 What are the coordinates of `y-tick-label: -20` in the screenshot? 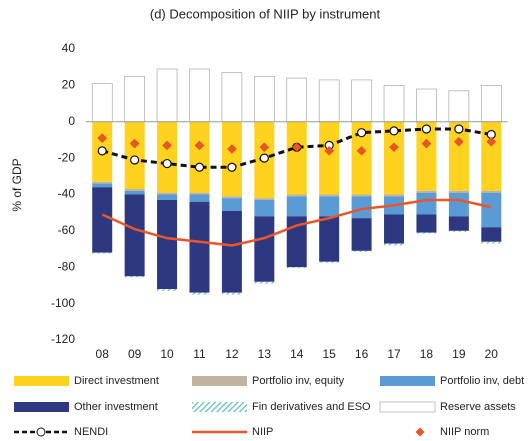 It's located at (67, 157).